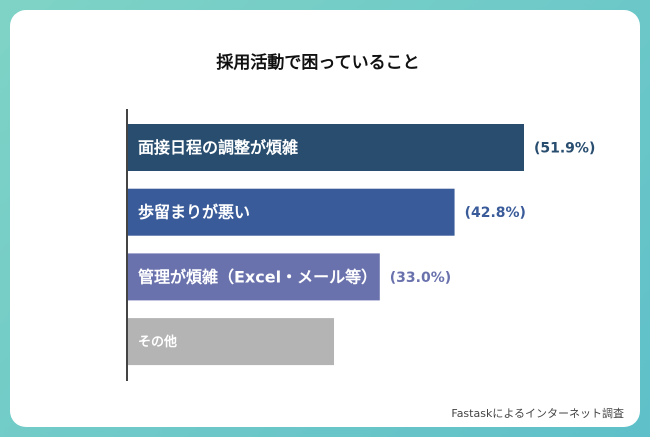 This screenshot has height=437, width=650. I want to click on bar-category-label: その他, so click(157, 342).